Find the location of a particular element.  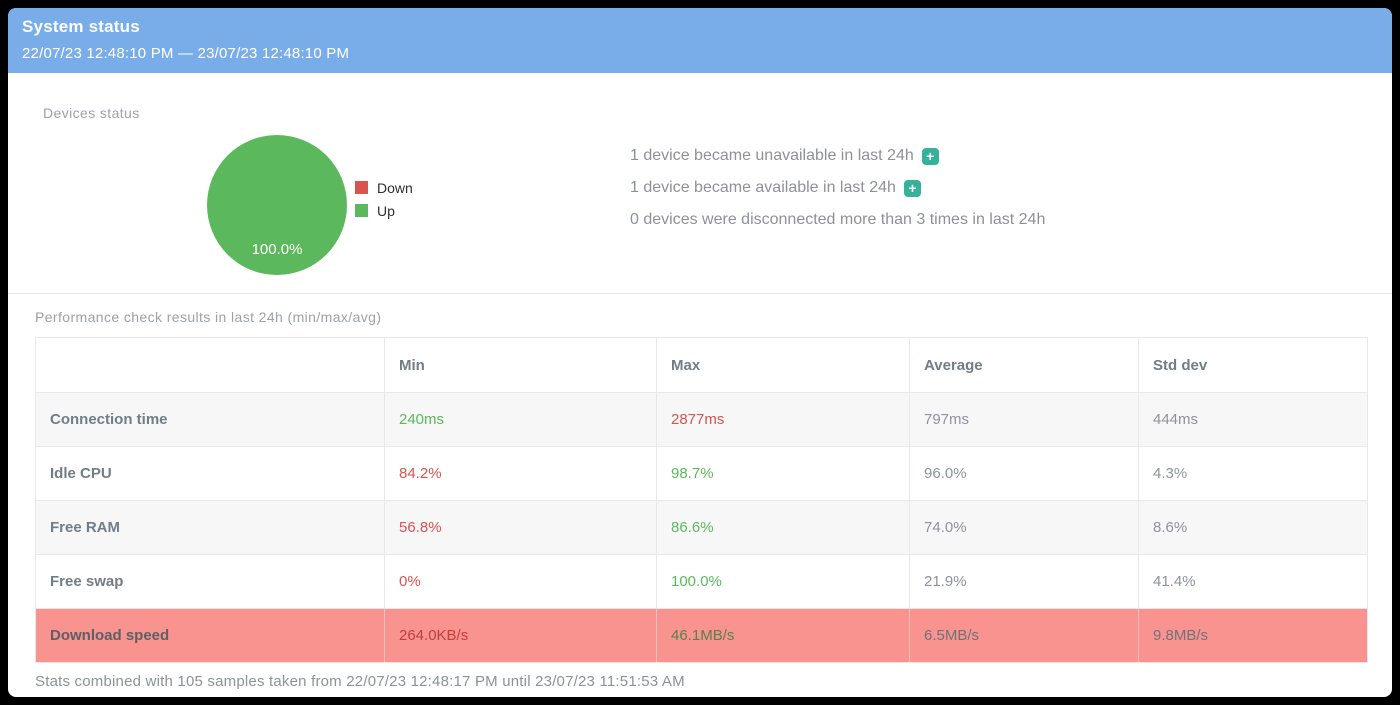

stddev-value: 9.8MB/s is located at coordinates (1252, 635).